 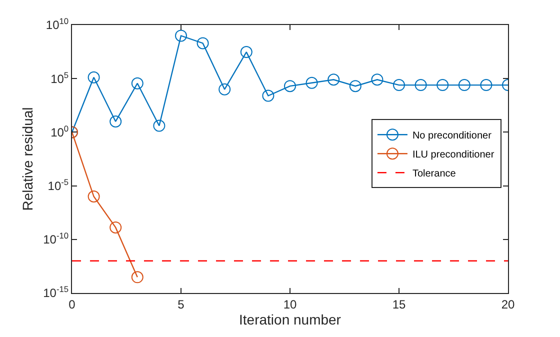 I want to click on y-tick-label: 10$^{-5}$, so click(x=58, y=184).